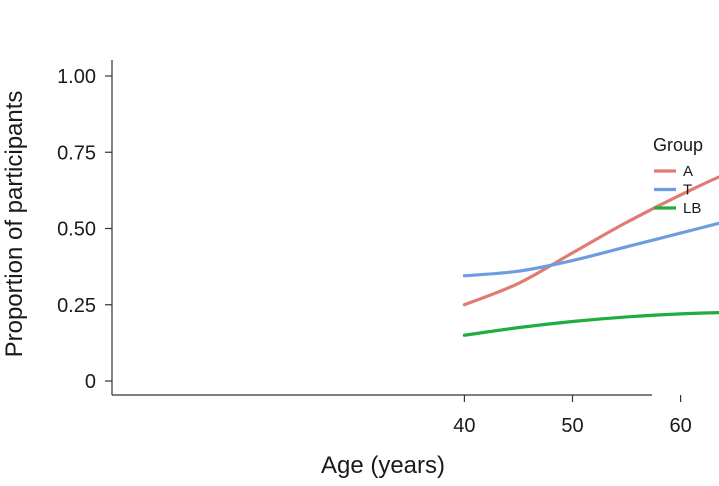  I want to click on x-tick-label: 50, so click(572, 426).